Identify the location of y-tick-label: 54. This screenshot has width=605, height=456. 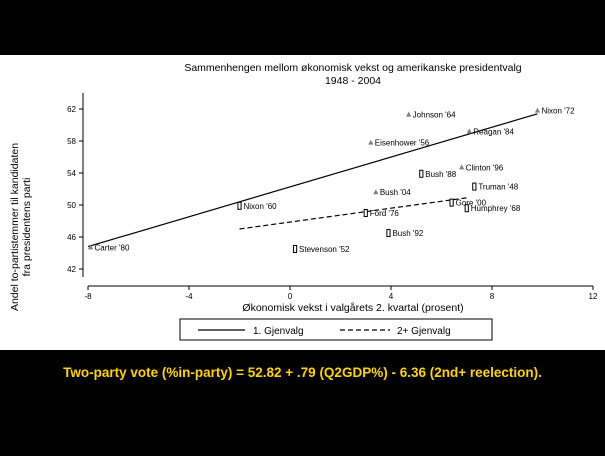
(71, 173).